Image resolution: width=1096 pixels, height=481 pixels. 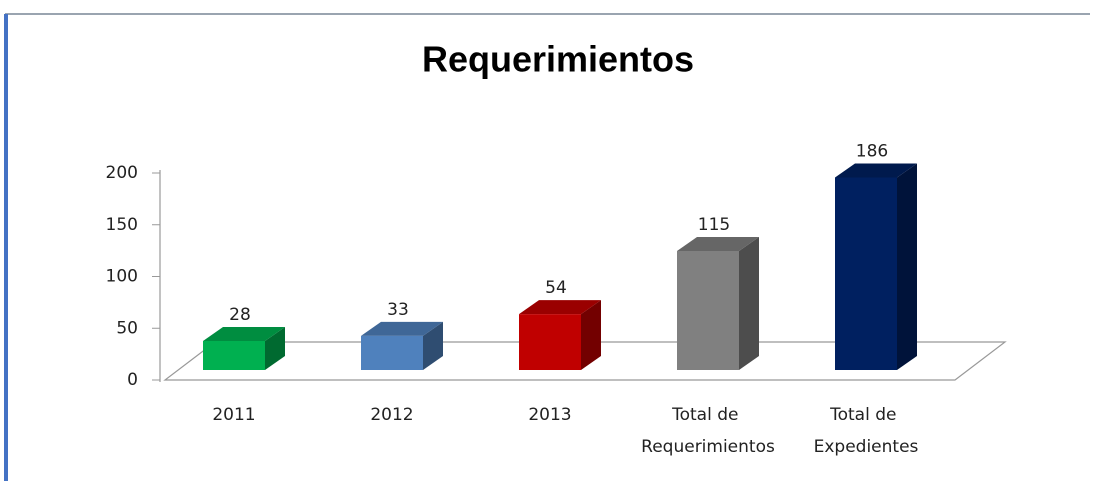 What do you see at coordinates (714, 225) in the screenshot?
I see `value-label: 115` at bounding box center [714, 225].